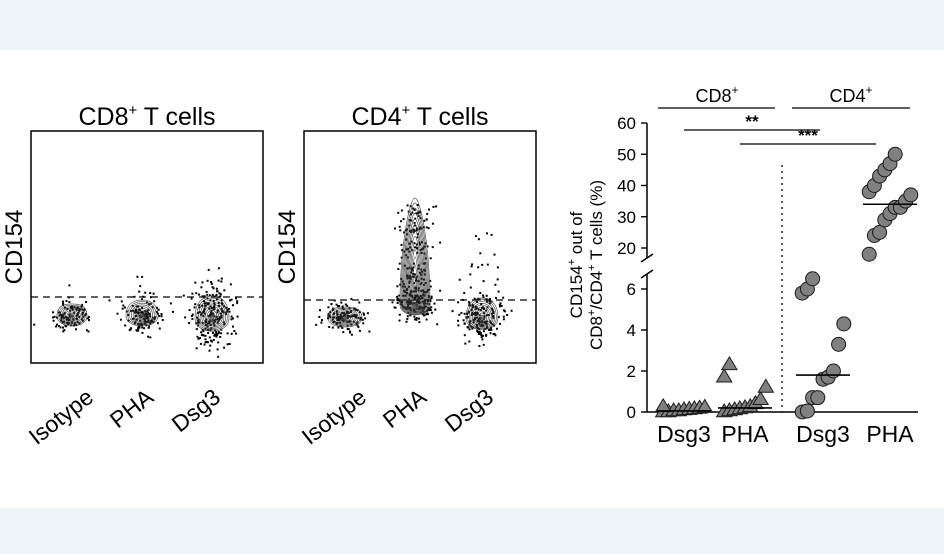 This screenshot has width=944, height=554. I want to click on scatter-ylabel-line2: CD8+/CD4+ T cells (%), so click(596, 265).